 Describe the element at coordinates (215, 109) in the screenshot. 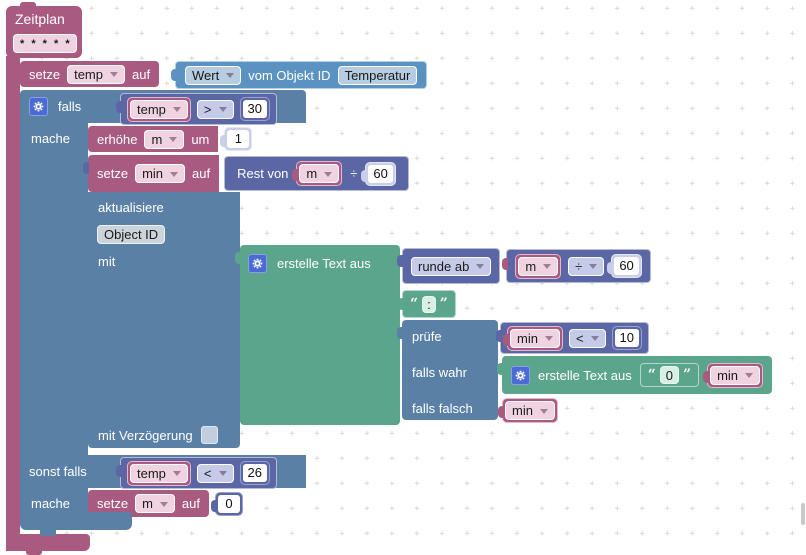

I see `comparison-operator-dropdown: >` at that location.